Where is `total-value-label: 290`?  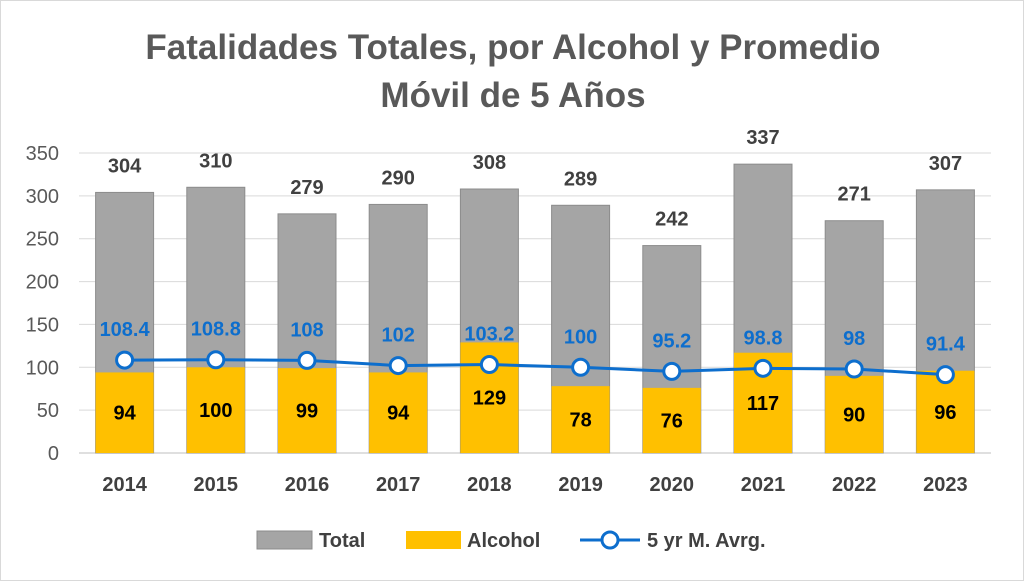
total-value-label: 290 is located at coordinates (398, 178).